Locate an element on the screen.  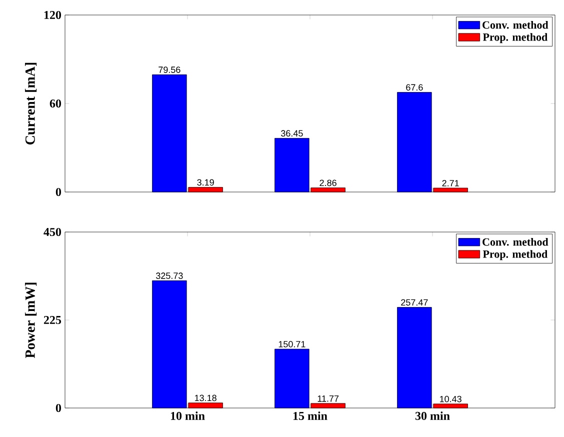
data-label: 10.43 is located at coordinates (451, 399).